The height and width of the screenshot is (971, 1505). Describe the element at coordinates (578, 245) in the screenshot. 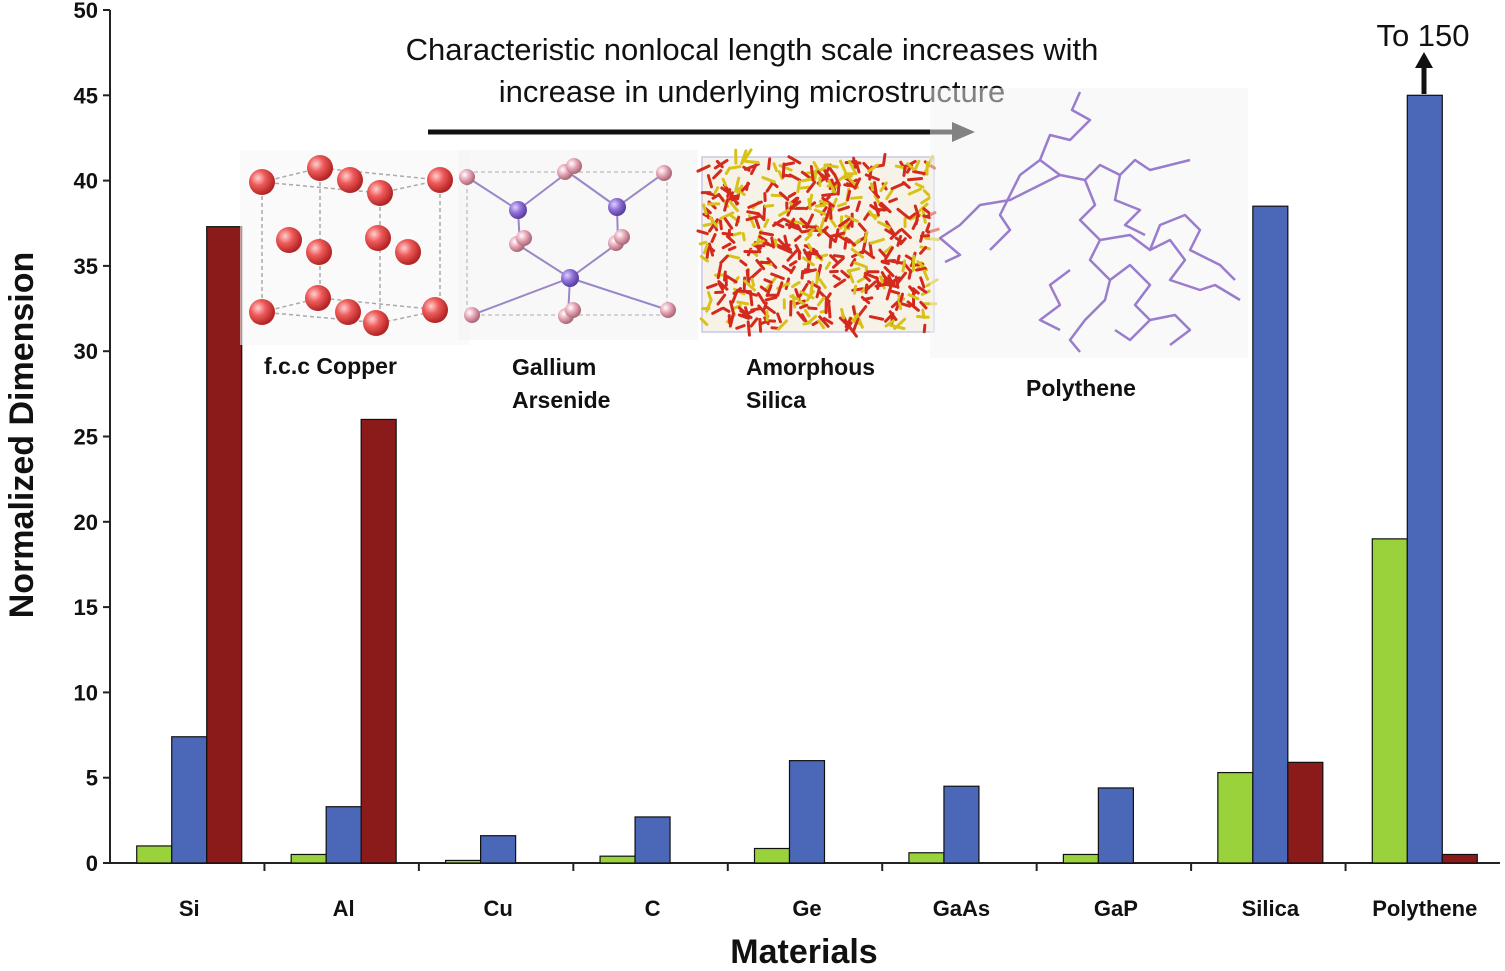

I see `gallium-arsenide-illustration` at that location.